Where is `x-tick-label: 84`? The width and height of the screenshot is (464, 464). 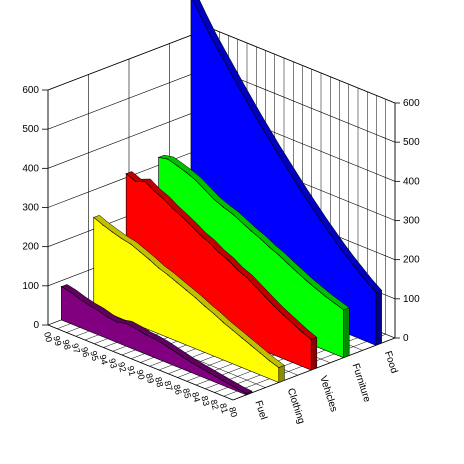
x-tick-label: 84 is located at coordinates (196, 397).